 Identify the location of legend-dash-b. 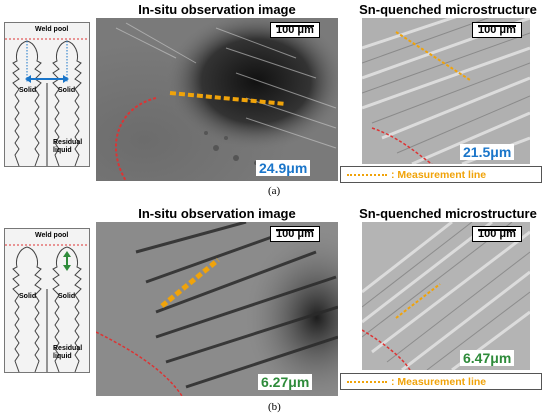
(367, 381).